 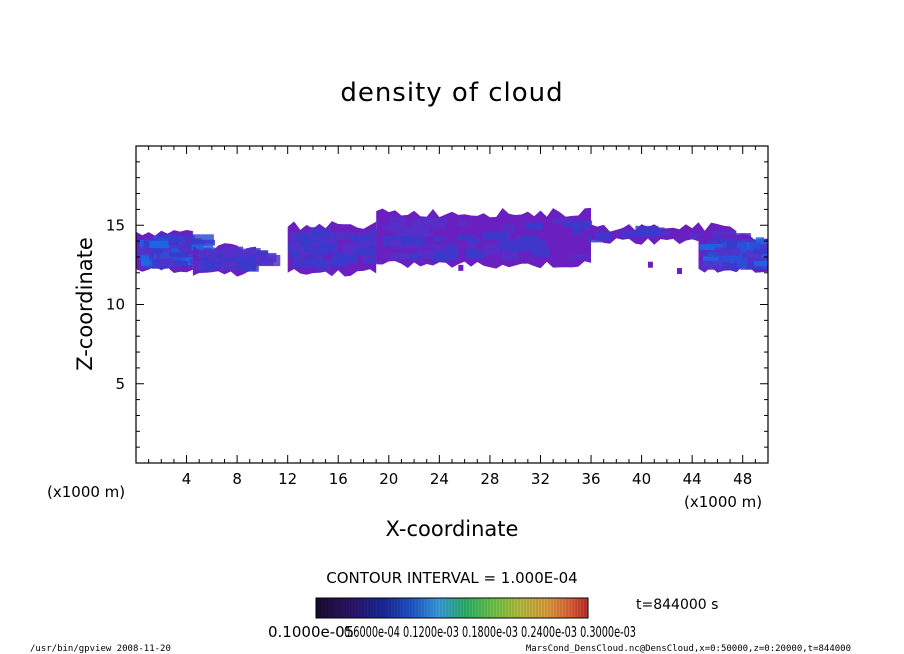 I want to click on y-tick-label: 10, so click(x=115, y=305).